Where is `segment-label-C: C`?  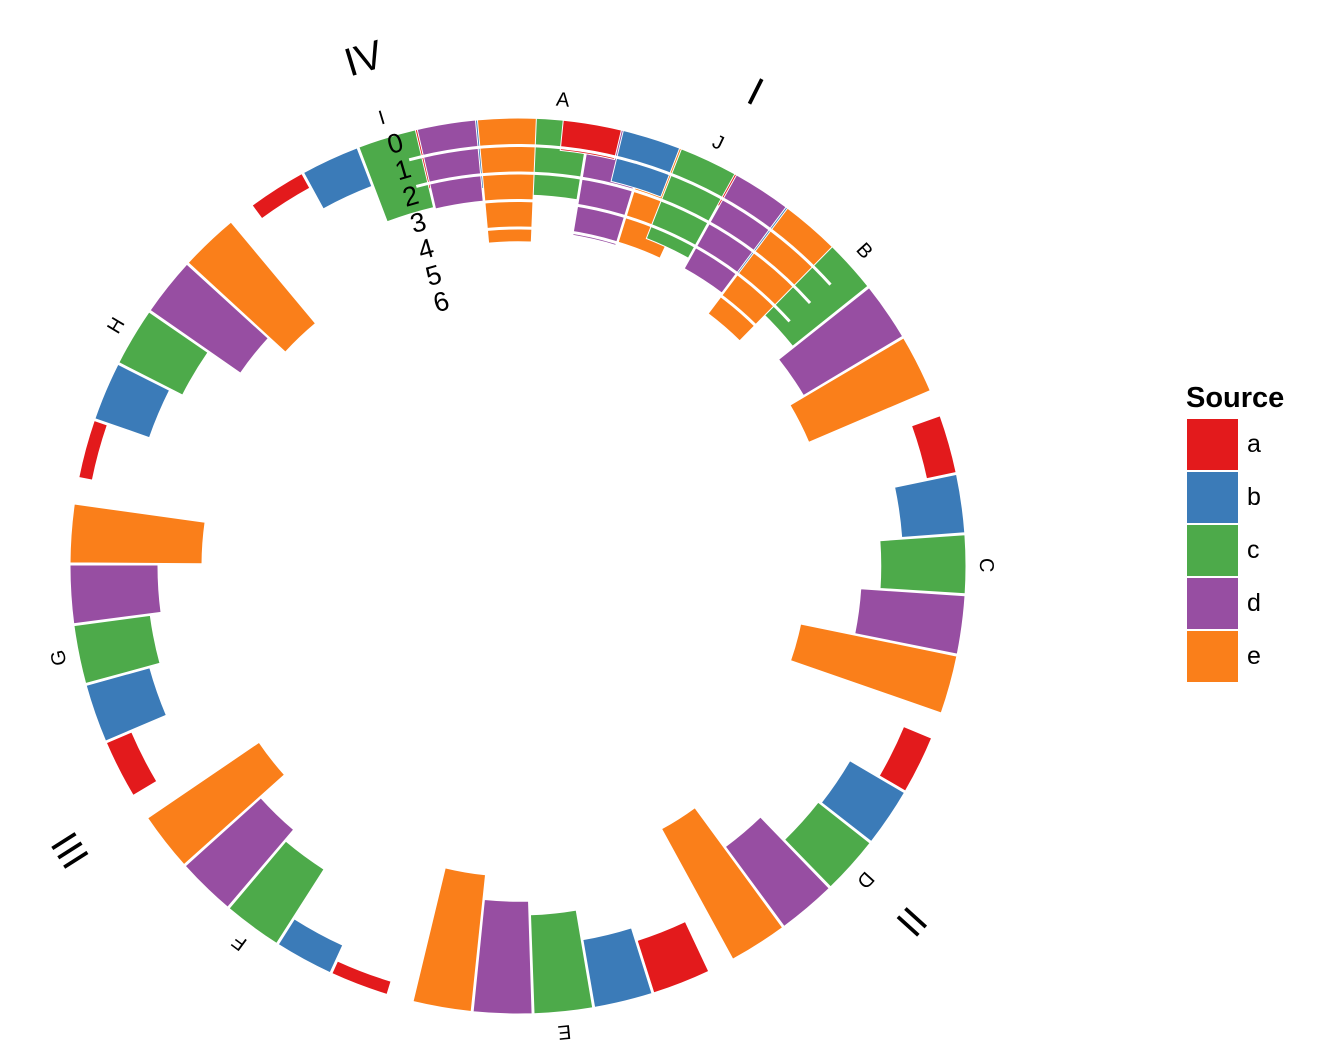
segment-label-C: C is located at coordinates (986, 565).